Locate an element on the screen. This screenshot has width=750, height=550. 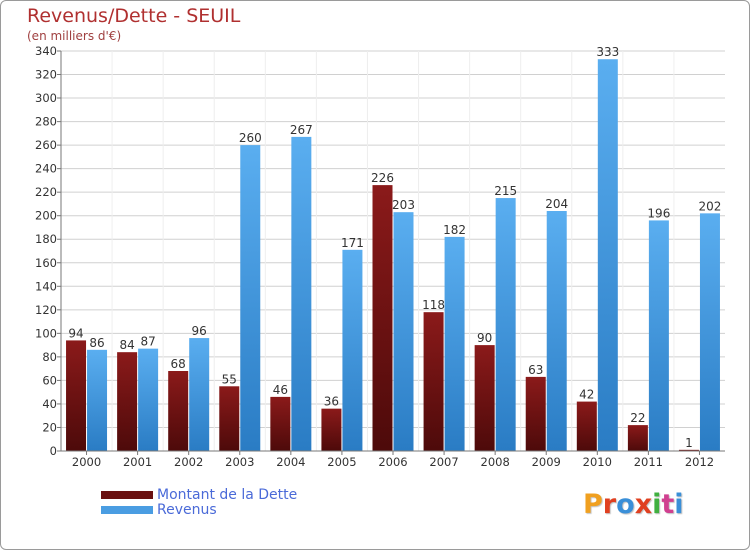
y-tick-label: 220 is located at coordinates (46, 192).